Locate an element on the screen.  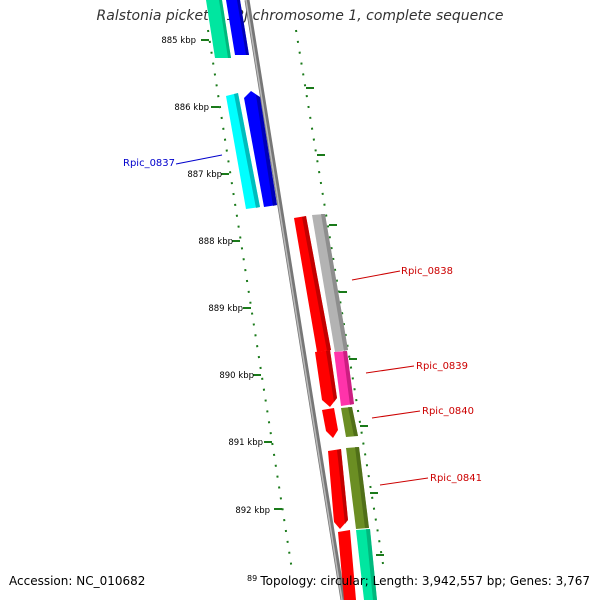
gene-feature-red-bottom is located at coordinates (347, 565).